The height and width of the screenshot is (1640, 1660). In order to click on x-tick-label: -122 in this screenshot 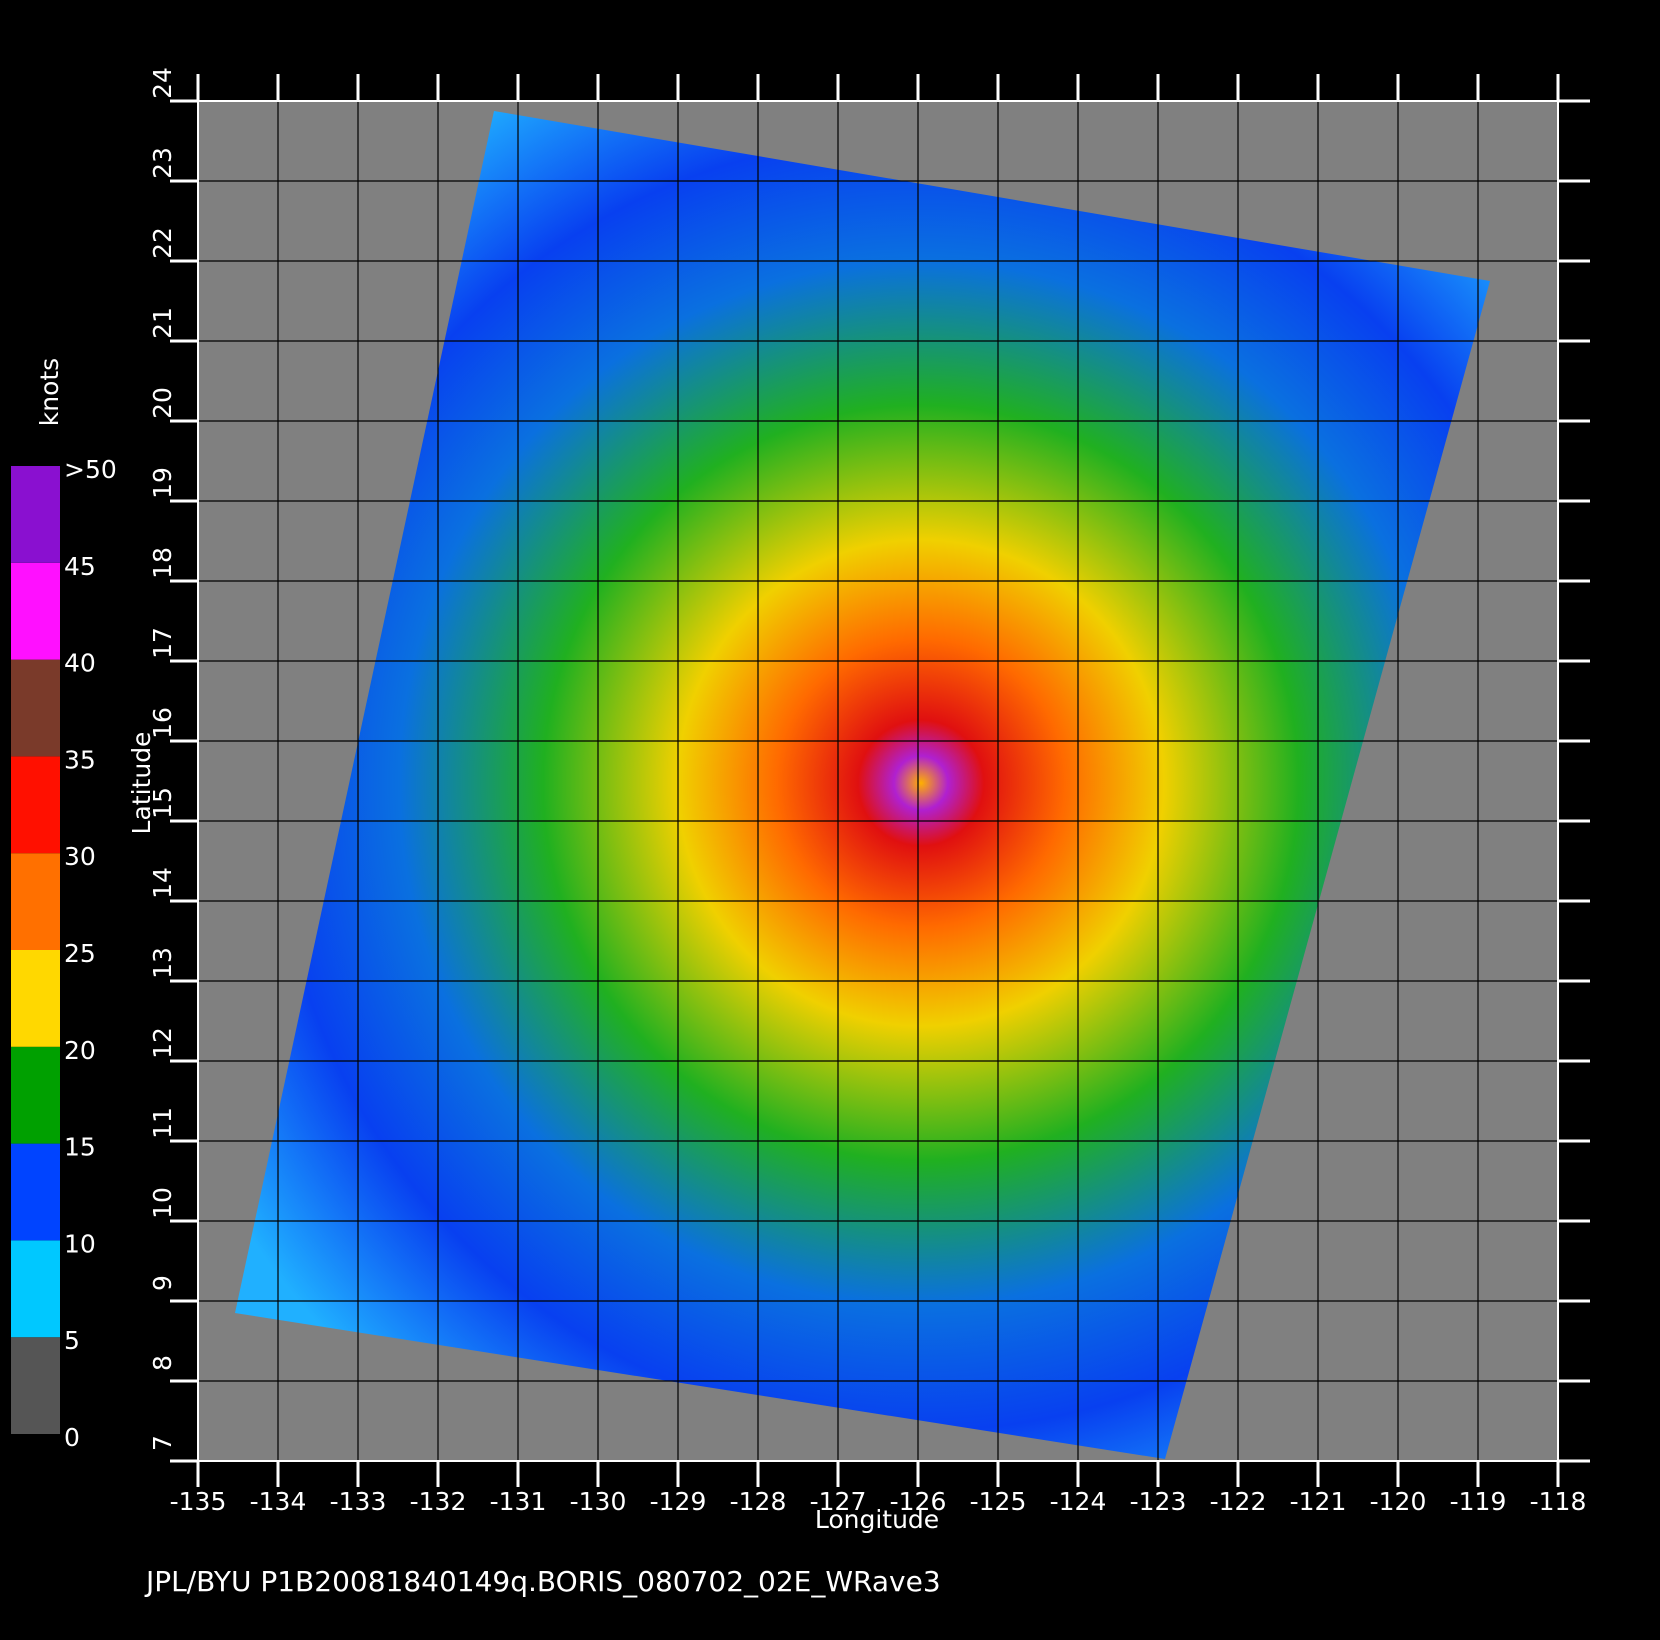, I will do `click(1238, 1501)`.